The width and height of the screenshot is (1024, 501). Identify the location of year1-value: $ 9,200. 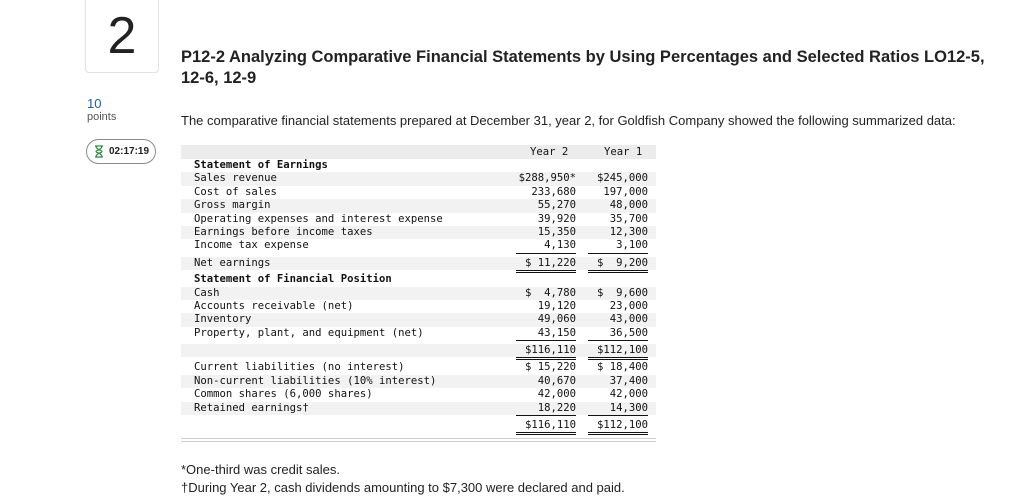
(618, 265).